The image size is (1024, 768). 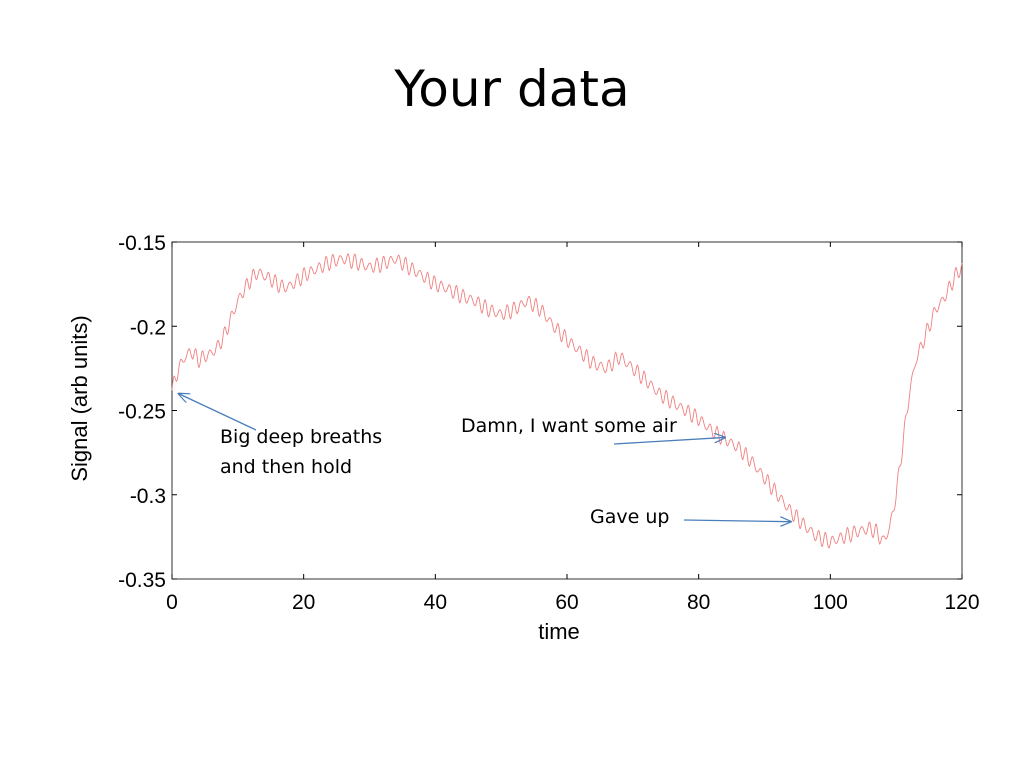 What do you see at coordinates (566, 602) in the screenshot?
I see `x-tick-label: 60` at bounding box center [566, 602].